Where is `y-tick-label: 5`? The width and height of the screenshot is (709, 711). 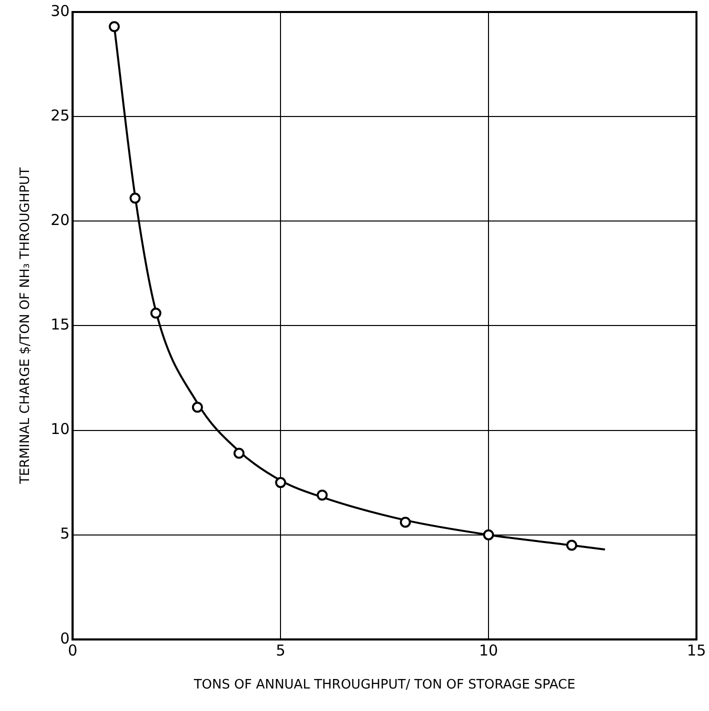 y-tick-label: 5 is located at coordinates (65, 533).